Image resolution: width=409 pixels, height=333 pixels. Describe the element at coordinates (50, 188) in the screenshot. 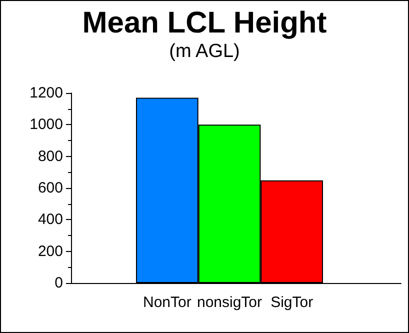

I see `y-tick-label: 600` at that location.